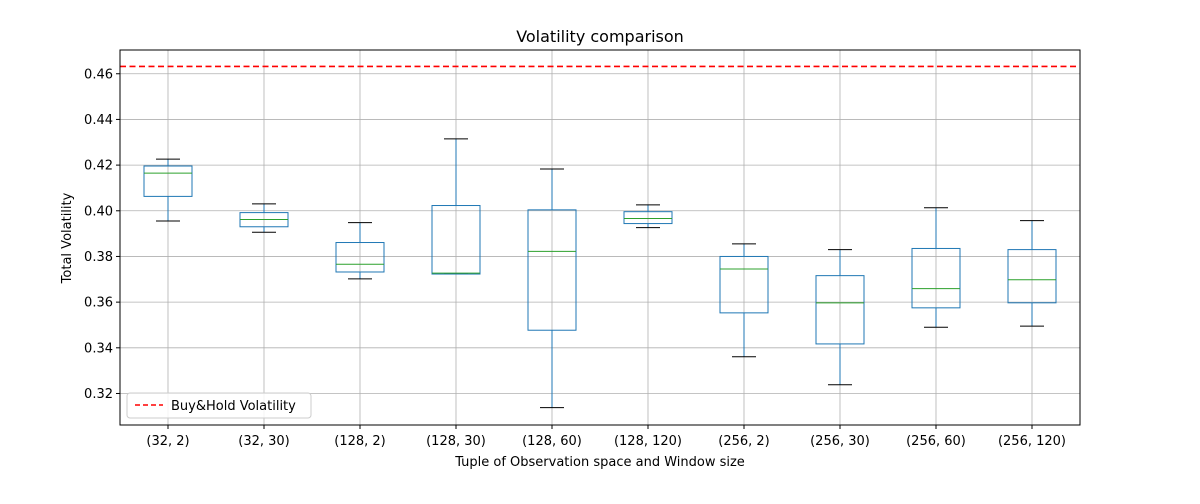 The image size is (1200, 504). What do you see at coordinates (98, 303) in the screenshot?
I see `y-tick-label: 0.36` at bounding box center [98, 303].